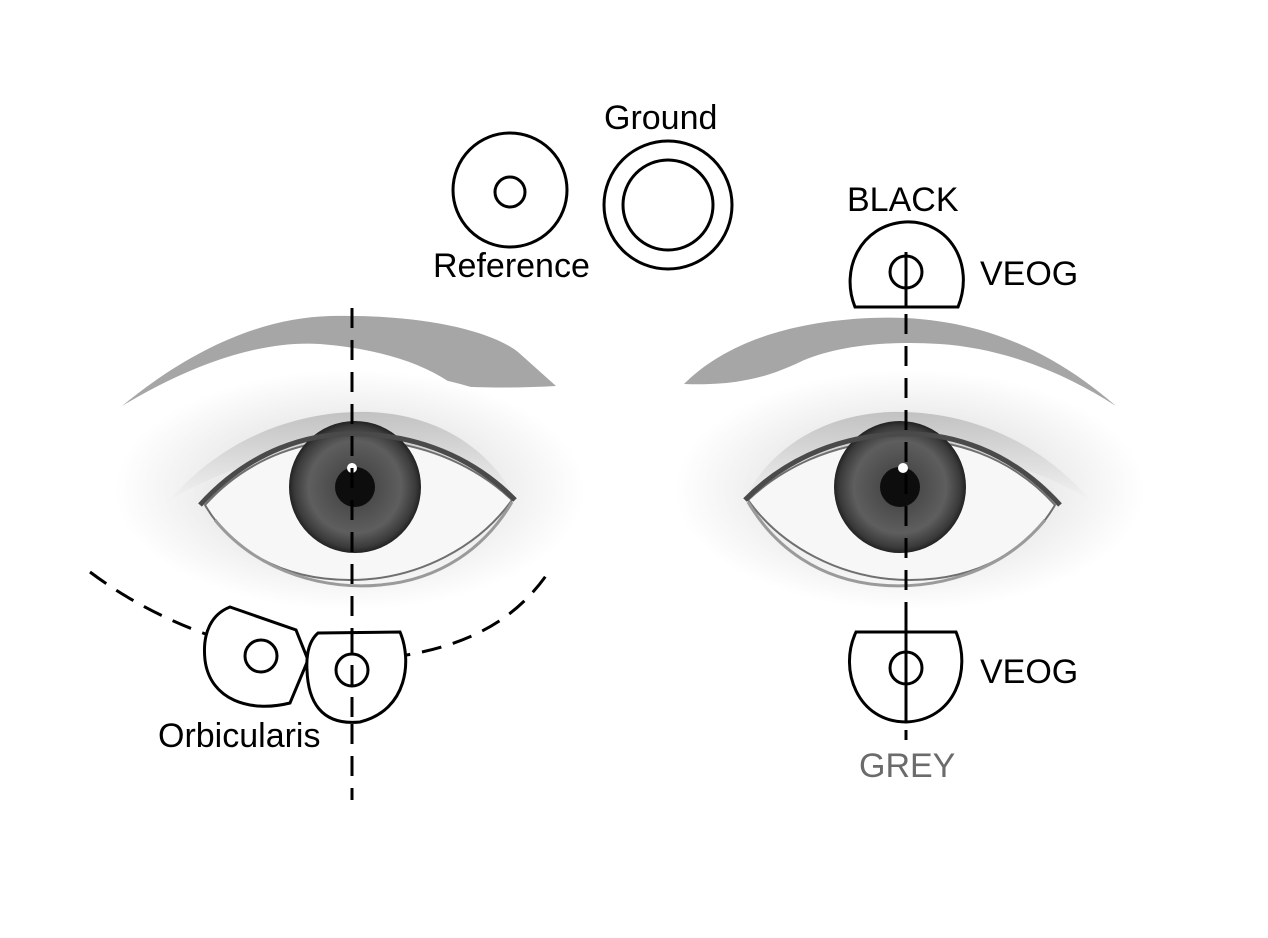 The height and width of the screenshot is (938, 1268). Describe the element at coordinates (905, 672) in the screenshot. I see `veog-electrode-bottom` at that location.